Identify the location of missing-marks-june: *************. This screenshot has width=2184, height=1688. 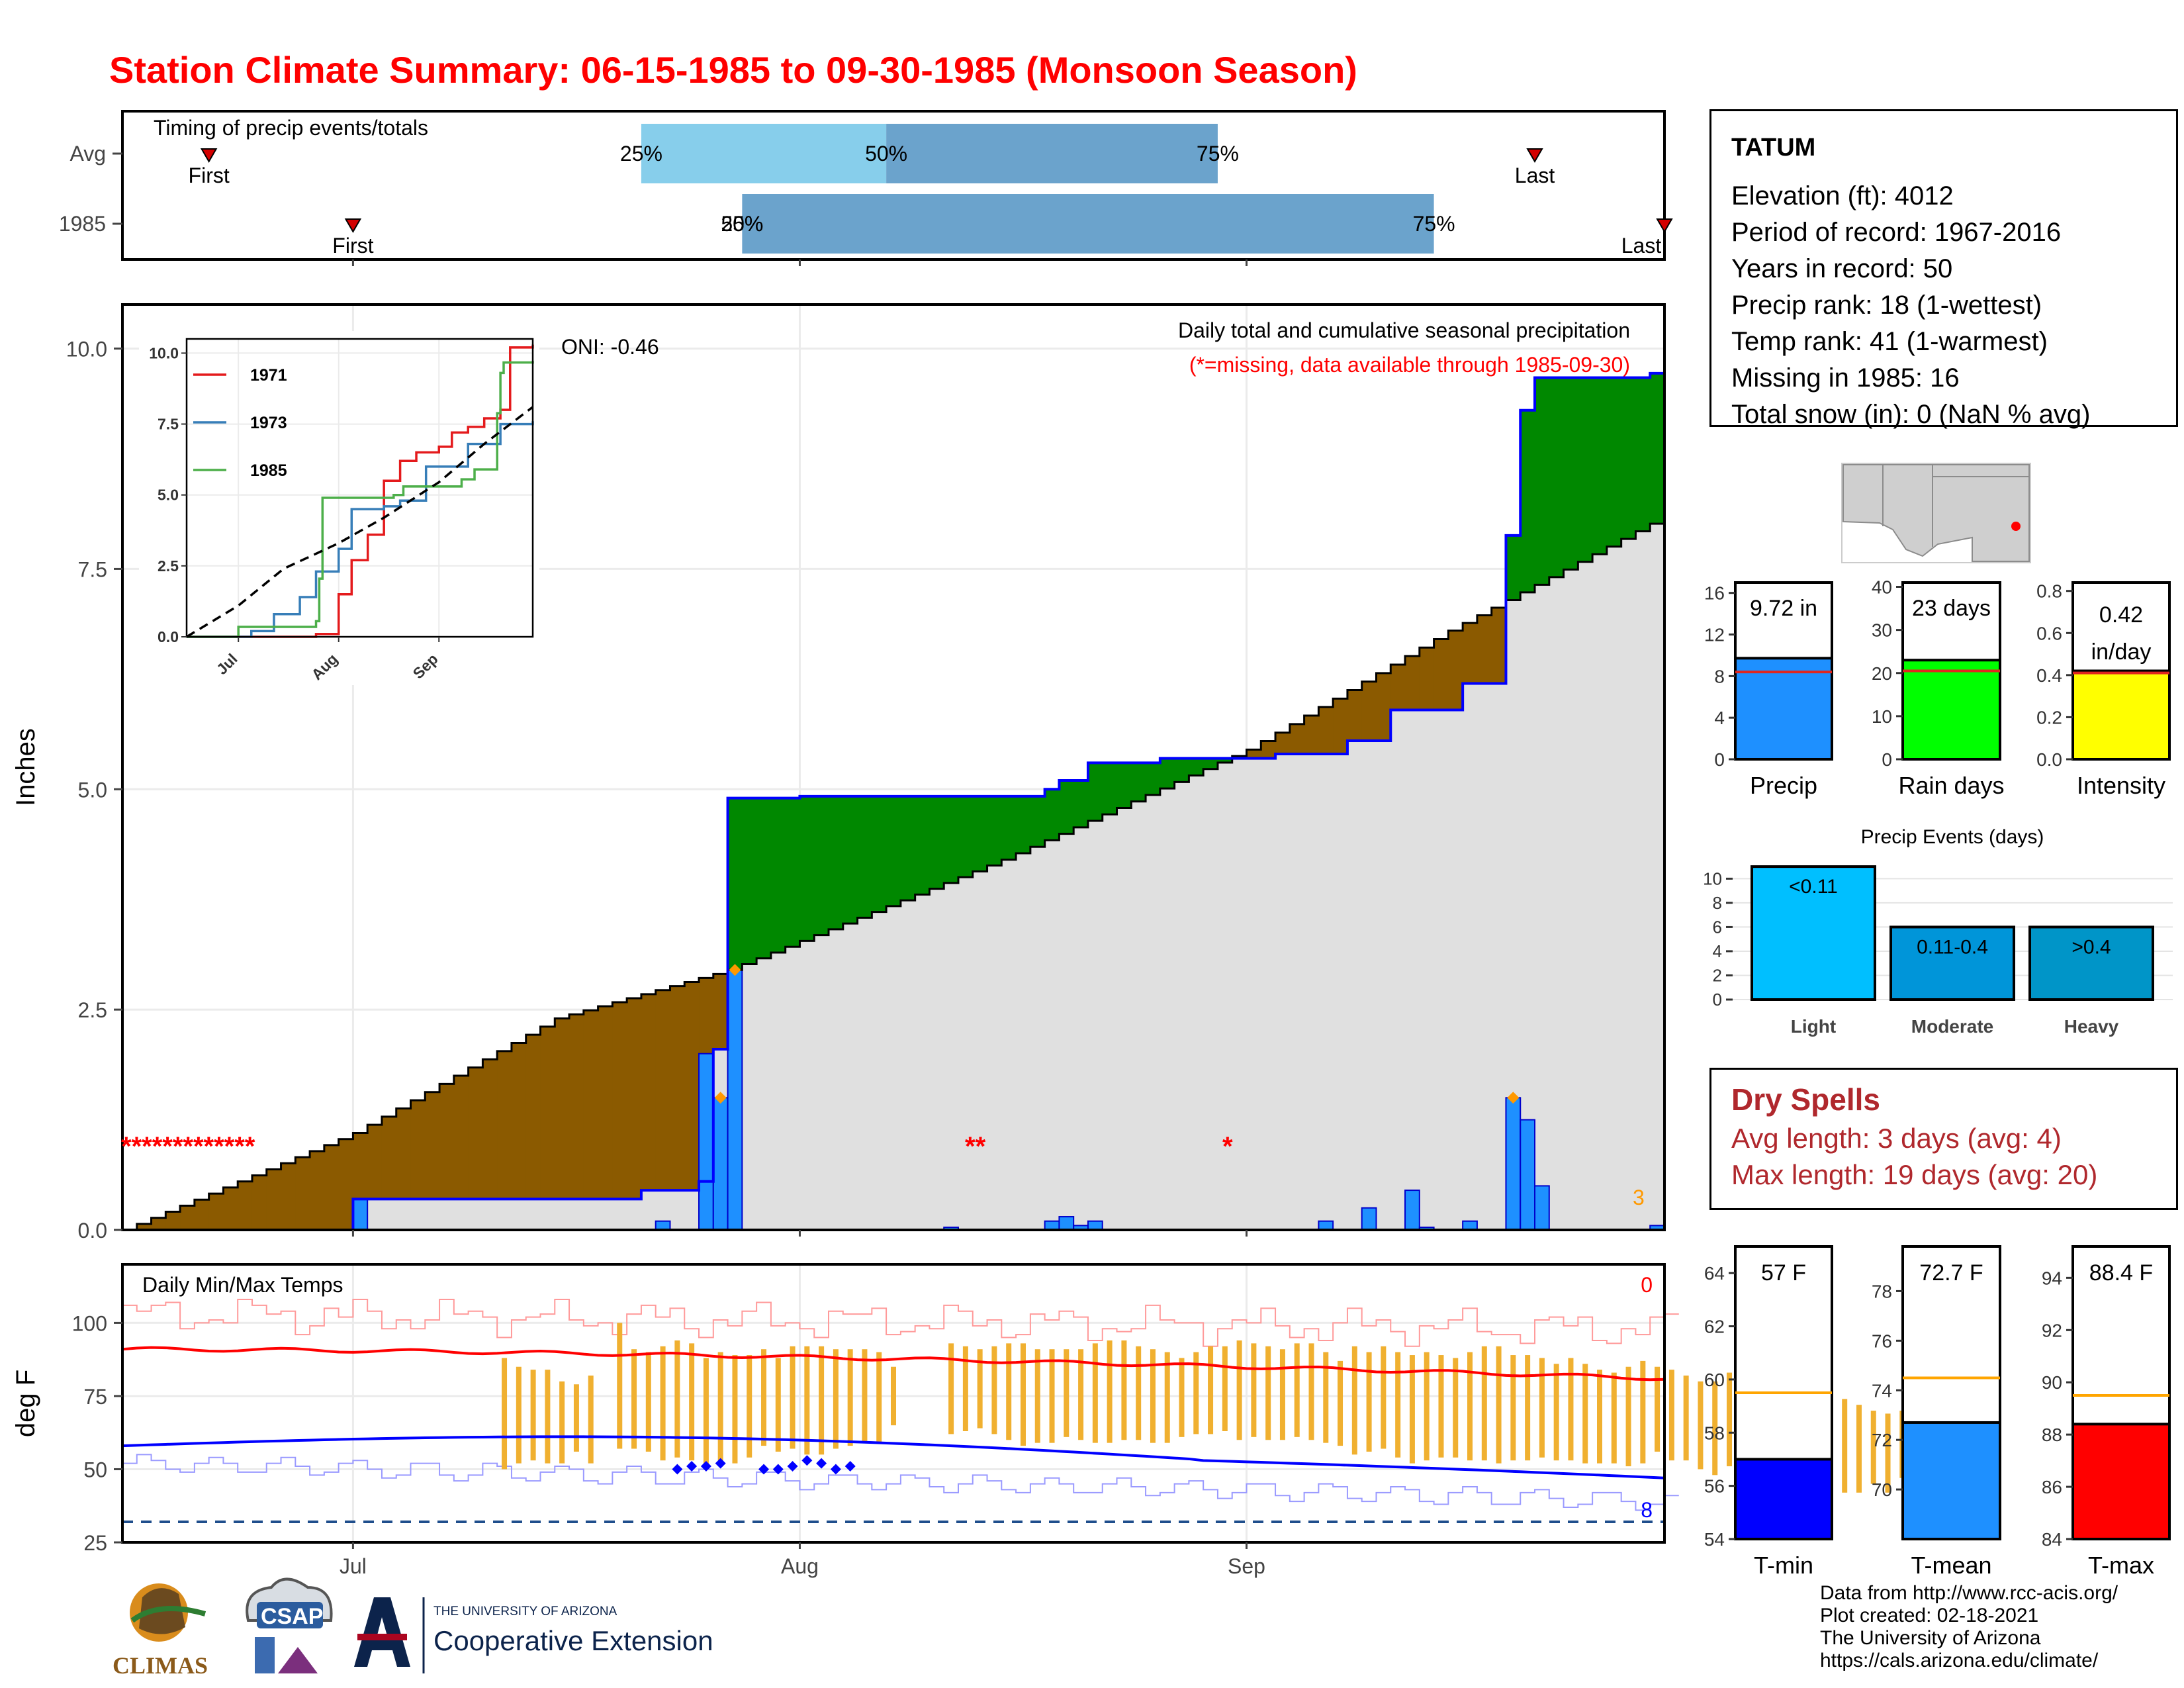
(188, 1146).